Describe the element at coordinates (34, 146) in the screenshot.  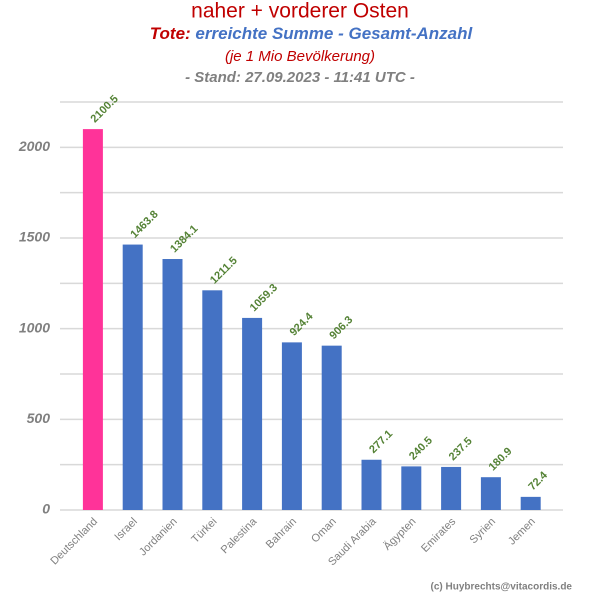
I see `y-tick-label: 2000` at that location.